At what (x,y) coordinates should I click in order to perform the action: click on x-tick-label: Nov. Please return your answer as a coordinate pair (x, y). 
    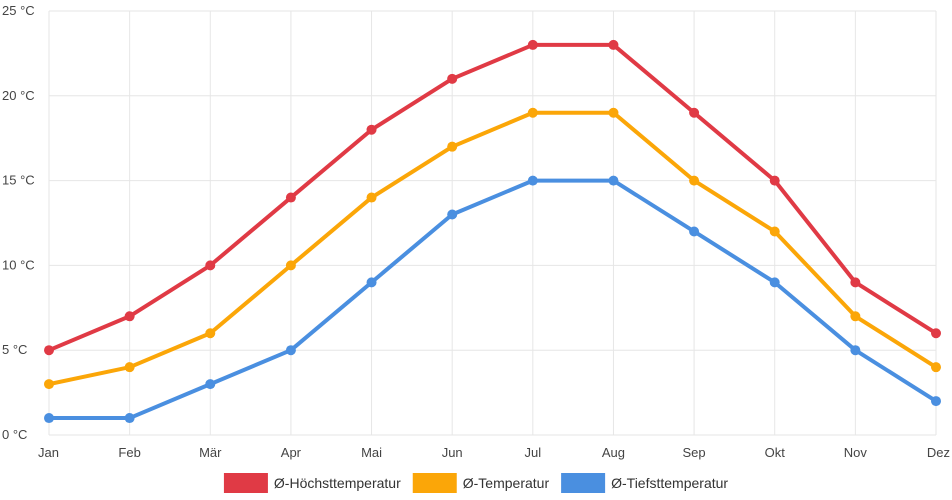
    Looking at the image, I should click on (856, 452).